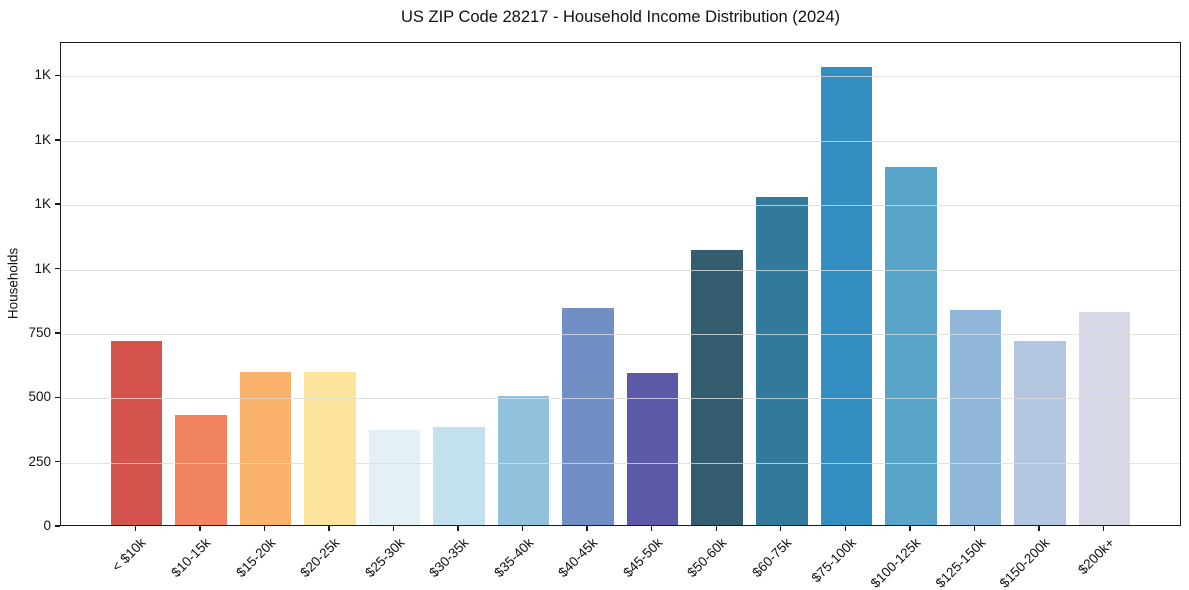  Describe the element at coordinates (255, 558) in the screenshot. I see `x-tick-label: $15-20k` at that location.